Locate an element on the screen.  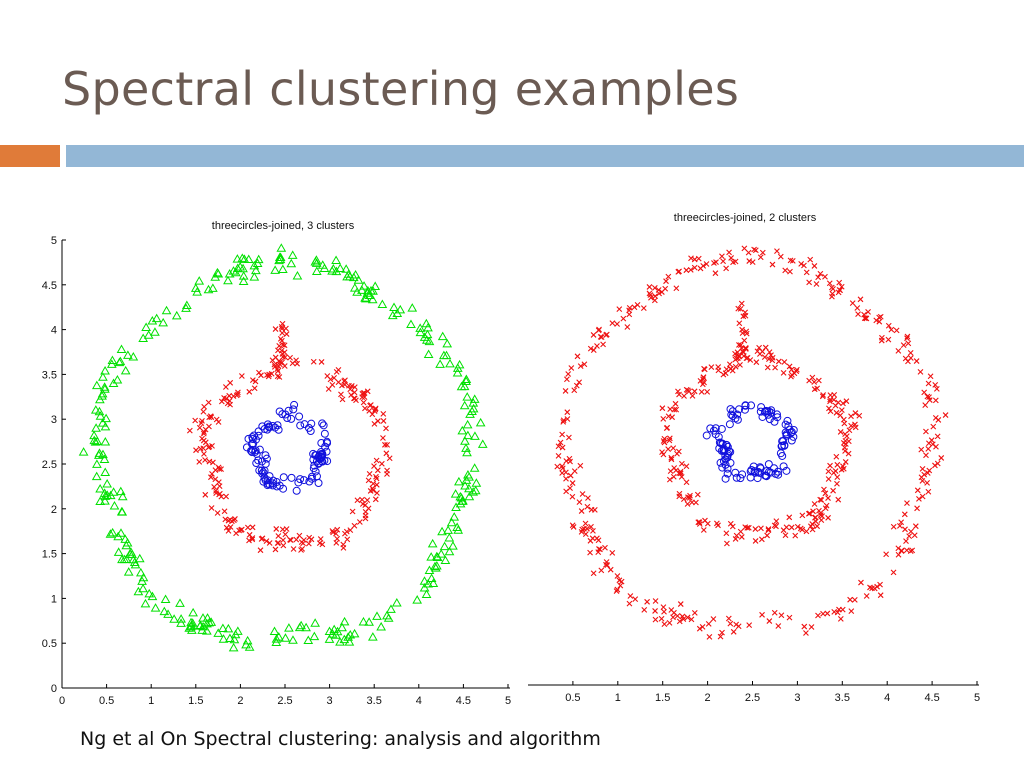
slide-title: Spectral clustering examples is located at coordinates (401, 89).